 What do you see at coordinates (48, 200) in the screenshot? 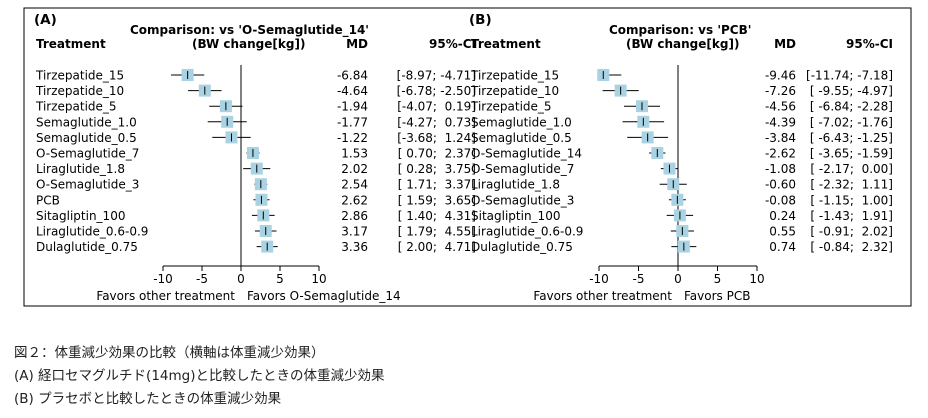
I see `treatment-label: PCB` at bounding box center [48, 200].